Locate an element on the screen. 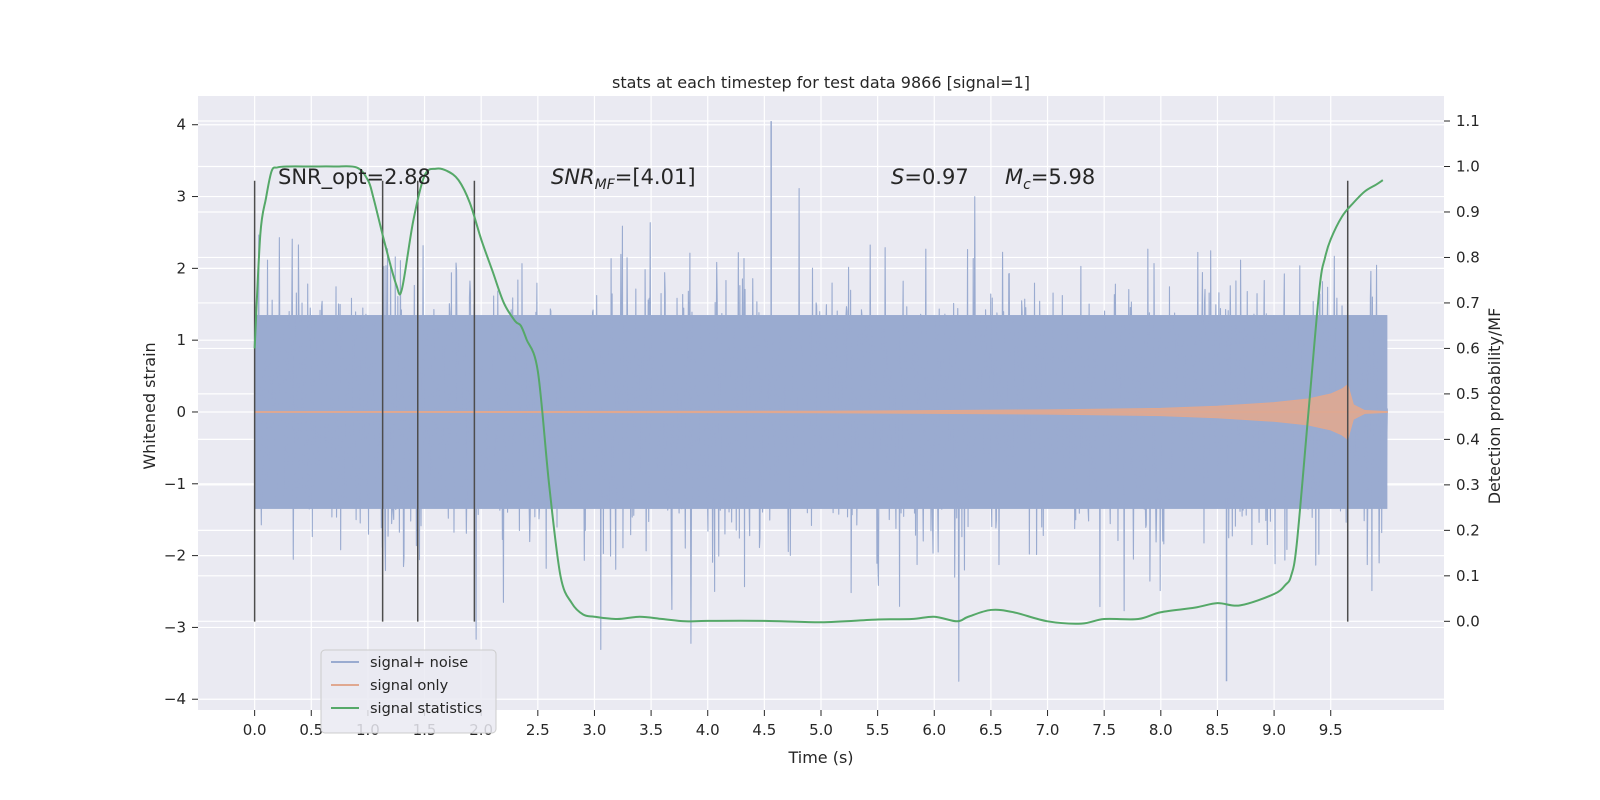 The image size is (1600, 800). y-tick-label: 0 is located at coordinates (181, 412).